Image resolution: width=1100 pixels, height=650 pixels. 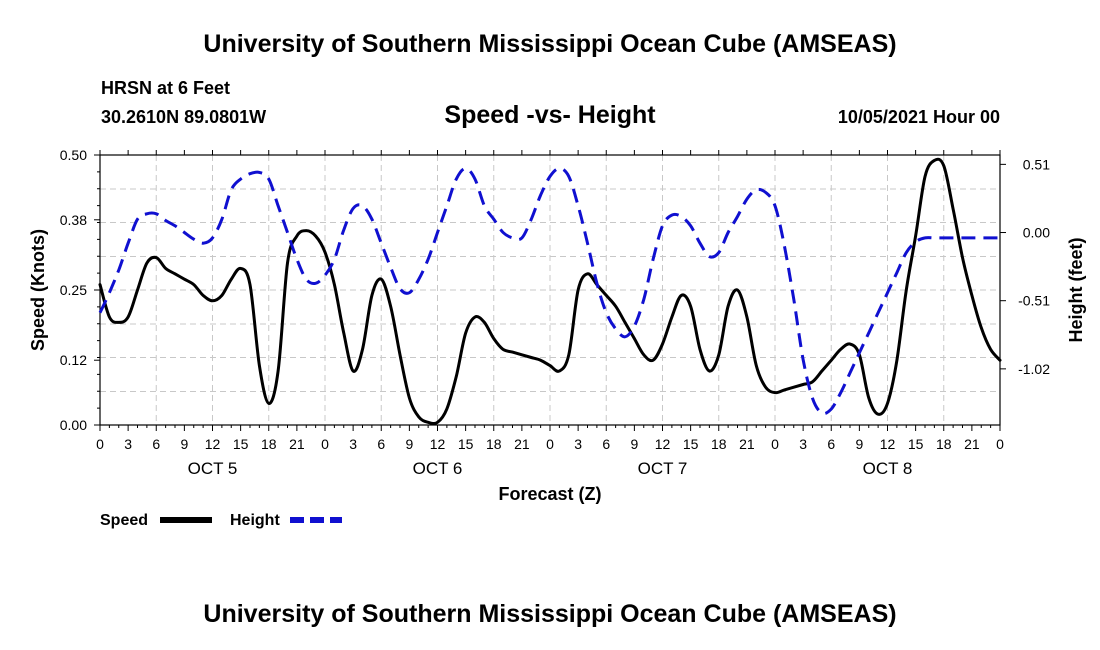 I want to click on y-tick-label: 0.00, so click(x=73, y=425).